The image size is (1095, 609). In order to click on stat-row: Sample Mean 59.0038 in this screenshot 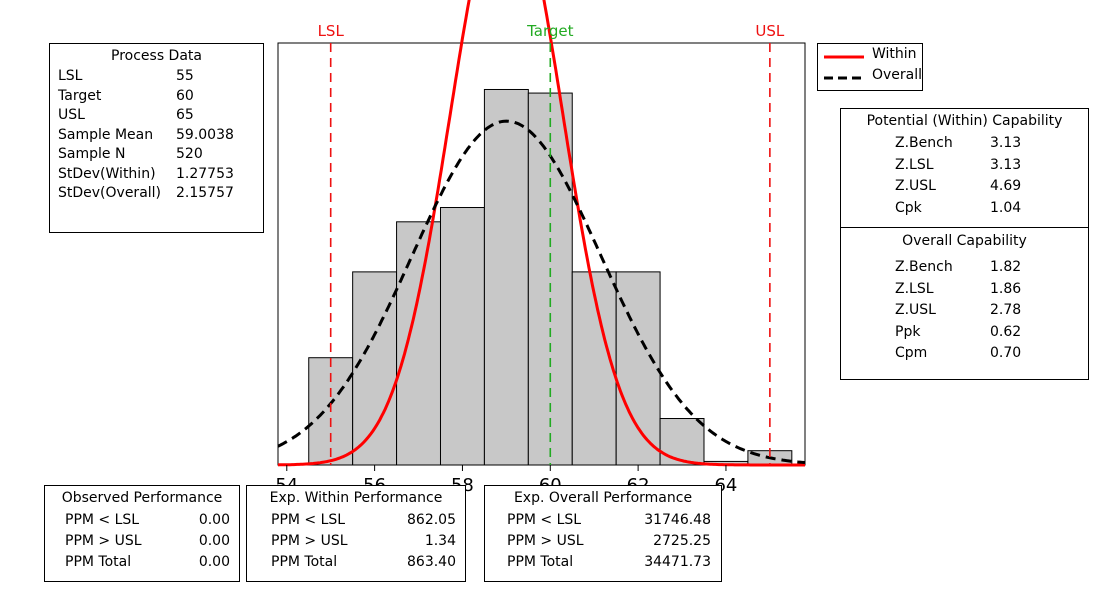, I will do `click(158, 136)`.